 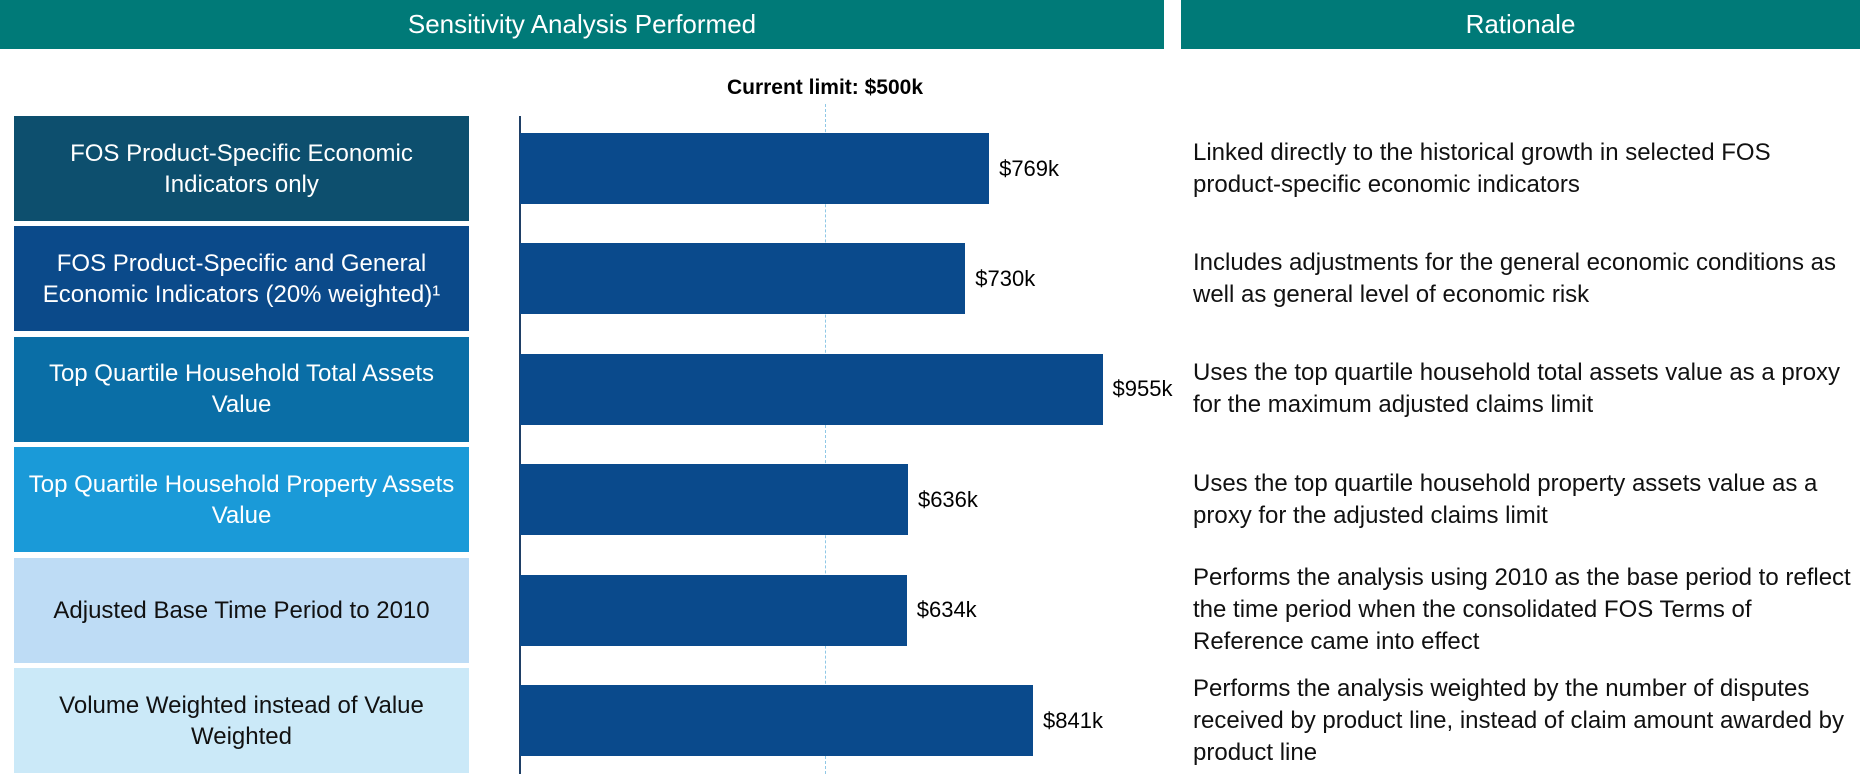 What do you see at coordinates (1073, 720) in the screenshot?
I see `value-label: $841k` at bounding box center [1073, 720].